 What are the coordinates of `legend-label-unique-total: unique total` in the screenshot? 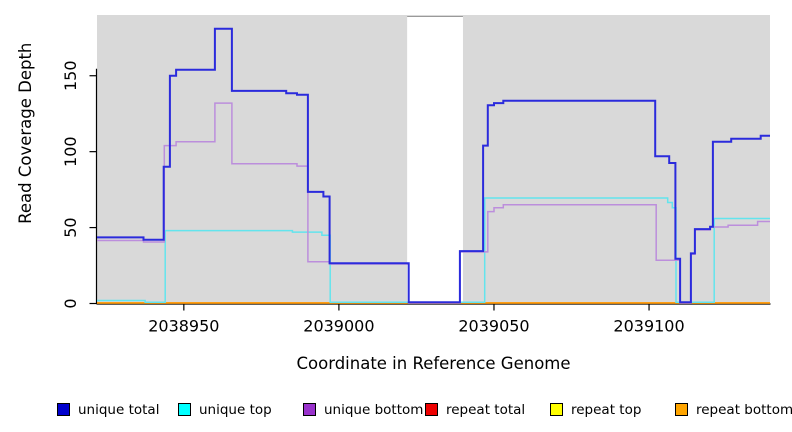 It's located at (119, 409).